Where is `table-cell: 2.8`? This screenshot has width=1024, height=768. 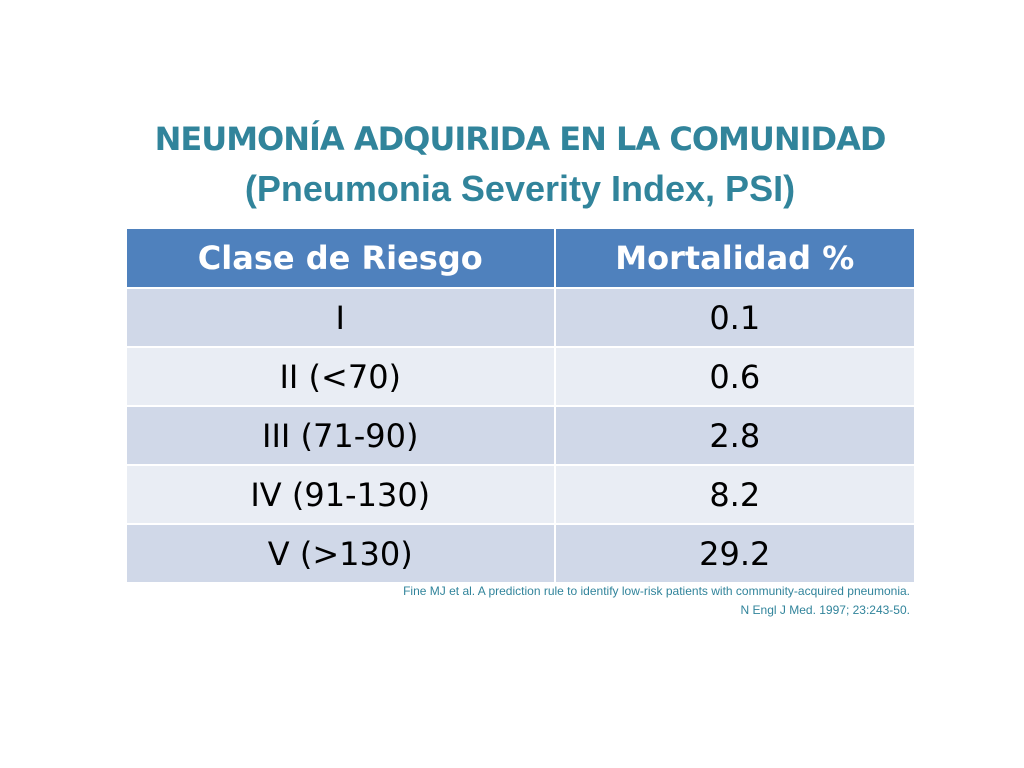
table-cell: 2.8 is located at coordinates (735, 435).